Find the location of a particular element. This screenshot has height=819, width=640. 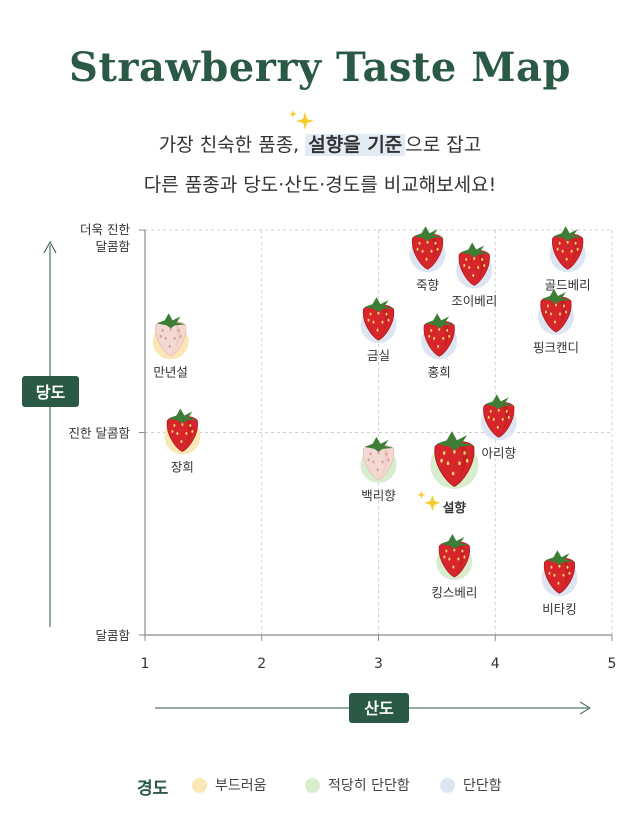

point-핑크캔디: 핑크캔디 is located at coordinates (556, 322).